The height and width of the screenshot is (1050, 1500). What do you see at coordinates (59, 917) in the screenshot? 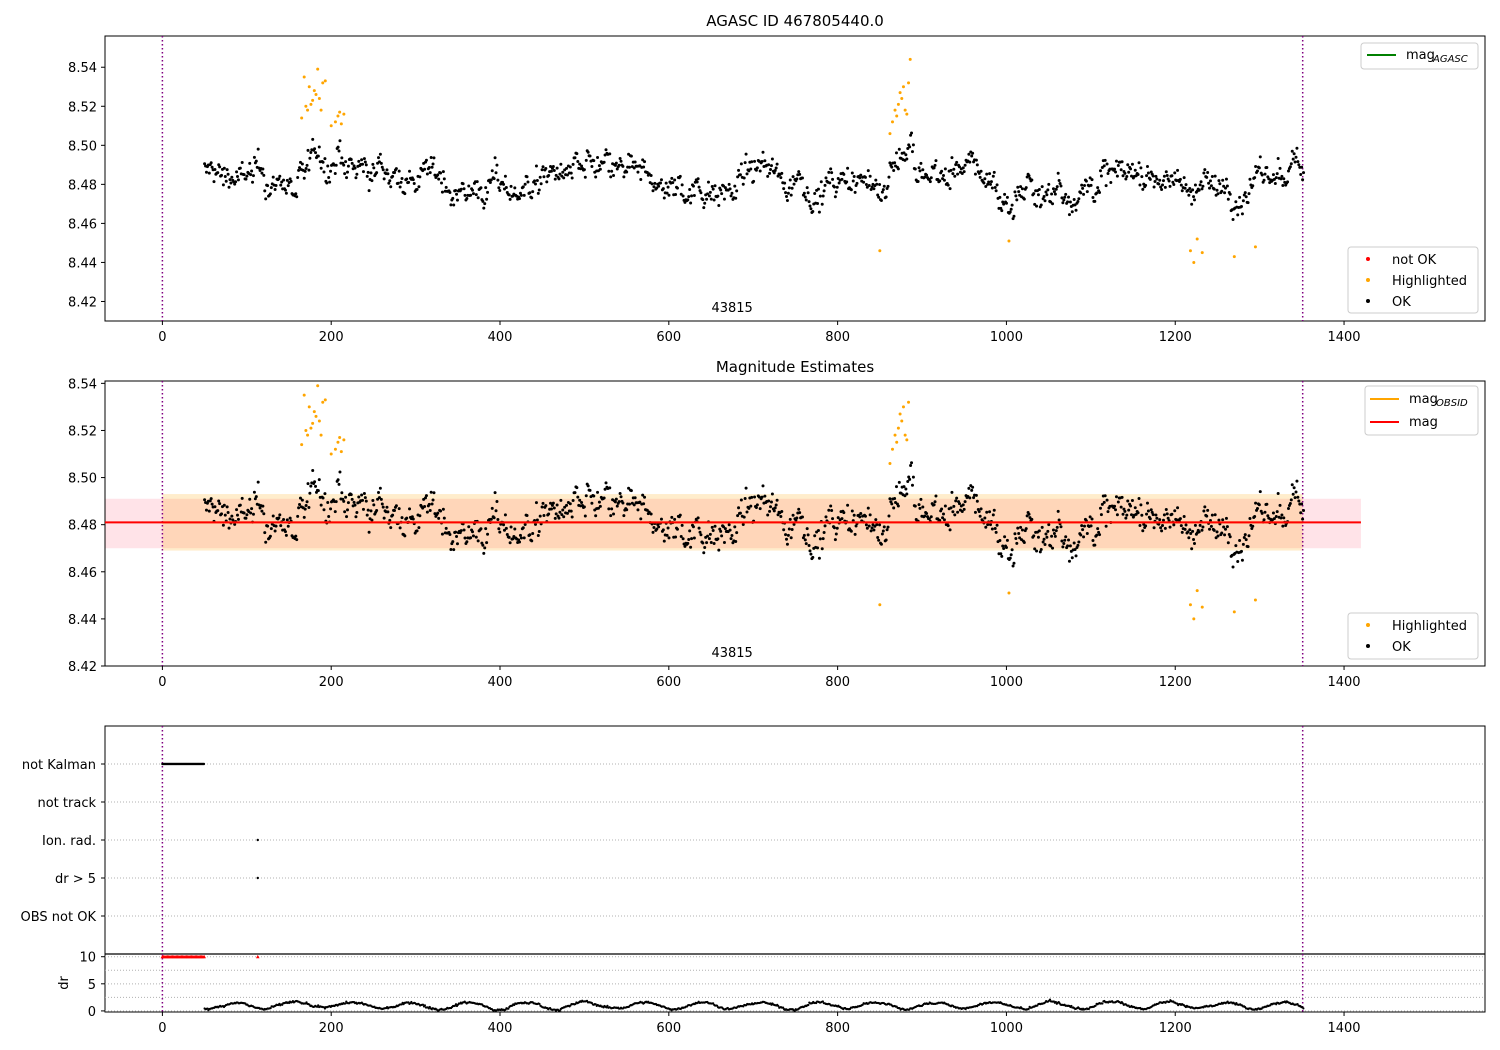
I see `panel3-row-label: OBS not OK` at bounding box center [59, 917].